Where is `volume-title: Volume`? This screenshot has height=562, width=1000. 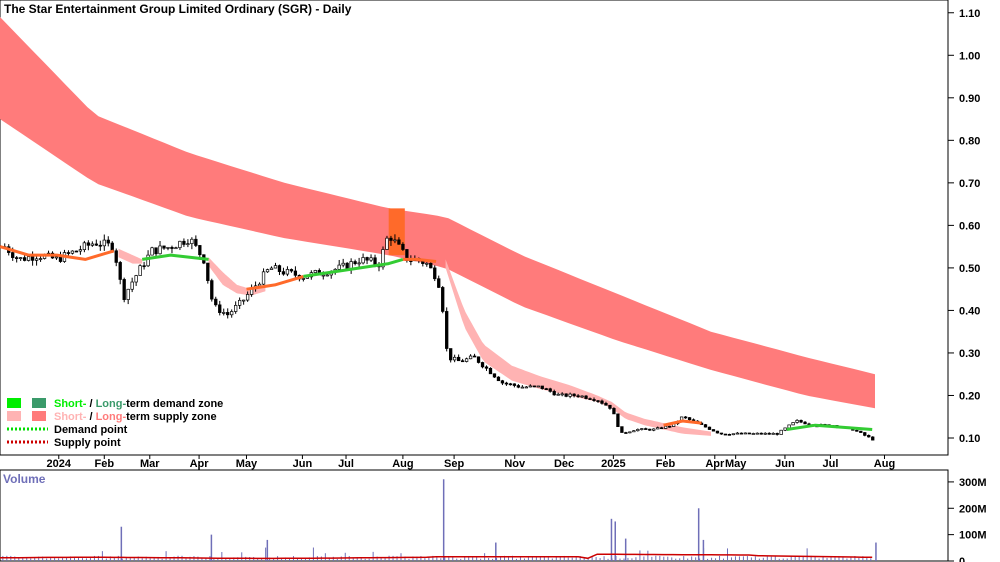 volume-title: Volume is located at coordinates (24, 479).